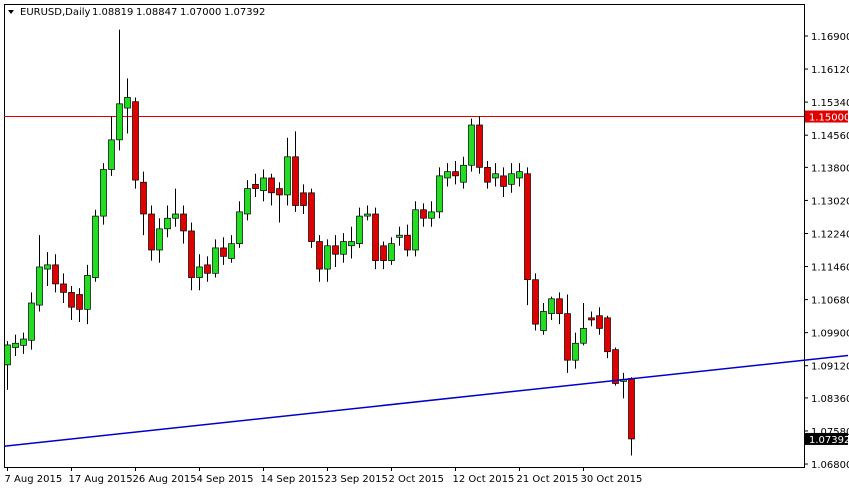 This screenshot has height=488, width=849. I want to click on y-tick-label: 1.09900, so click(830, 334).